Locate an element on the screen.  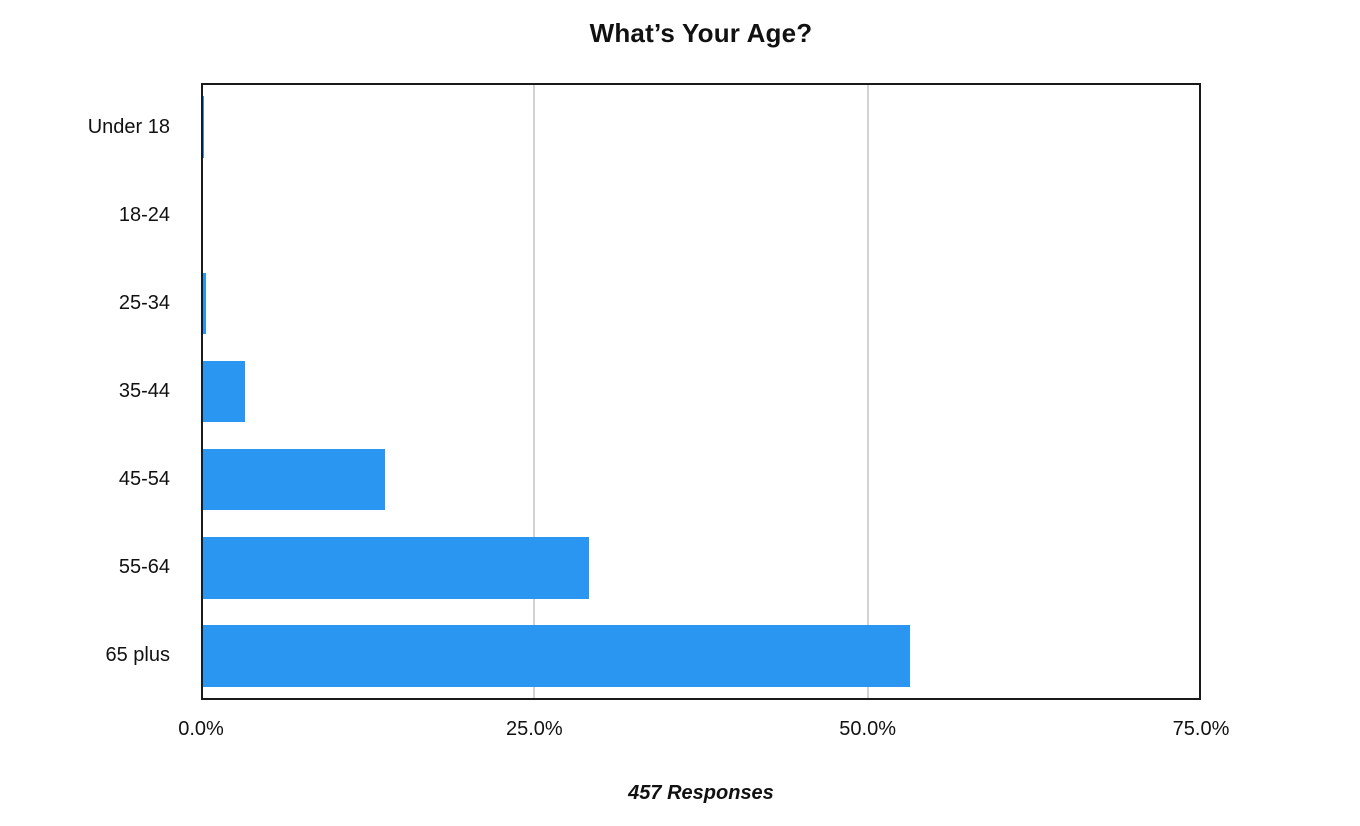
bar-65-plus is located at coordinates (556, 656).